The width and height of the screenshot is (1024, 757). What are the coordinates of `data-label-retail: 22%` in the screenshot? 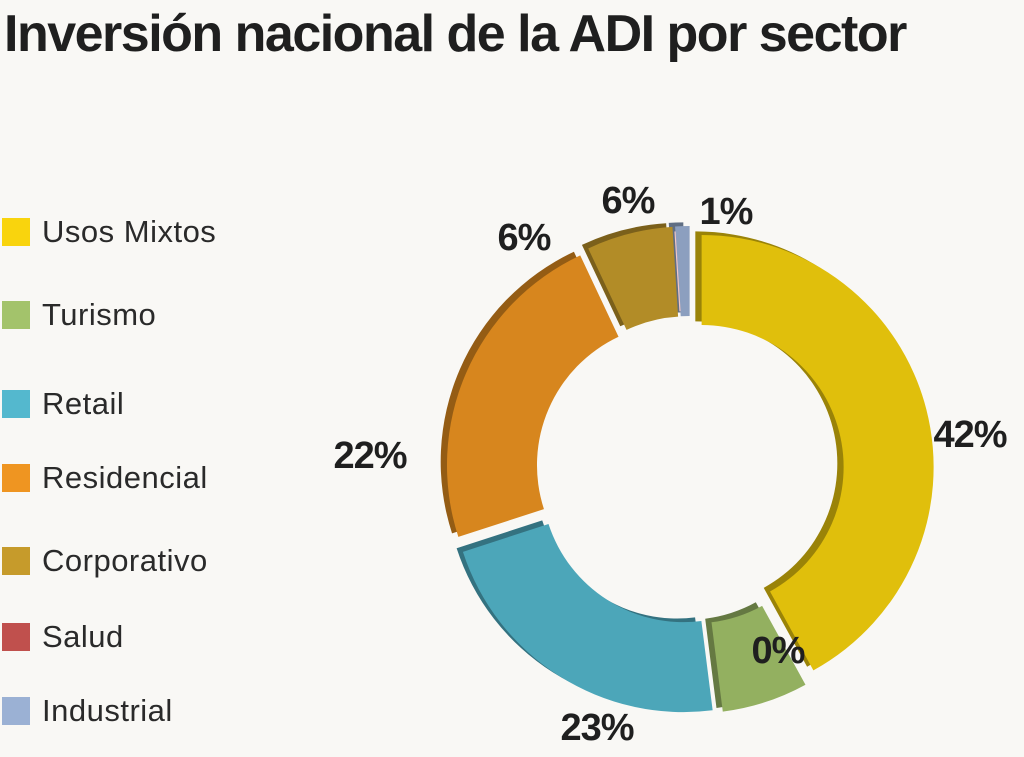 It's located at (369, 456).